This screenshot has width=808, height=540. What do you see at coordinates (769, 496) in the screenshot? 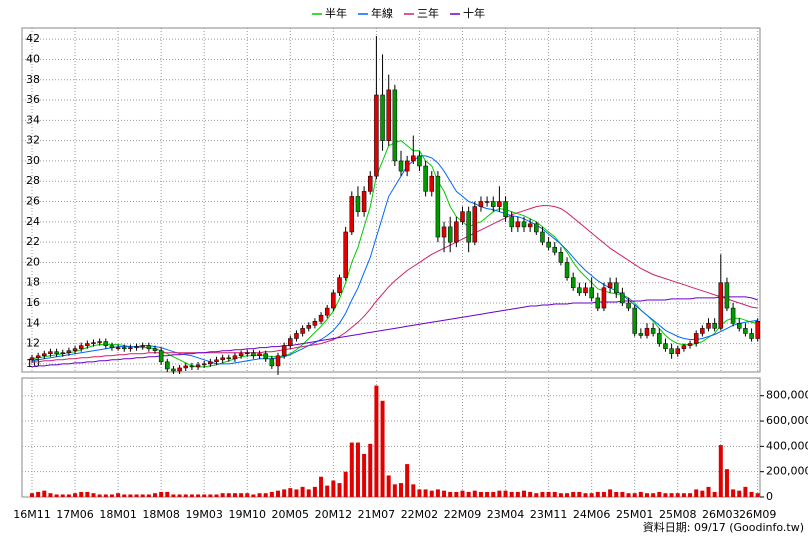
I see `volume-tick-label: 0` at bounding box center [769, 496].